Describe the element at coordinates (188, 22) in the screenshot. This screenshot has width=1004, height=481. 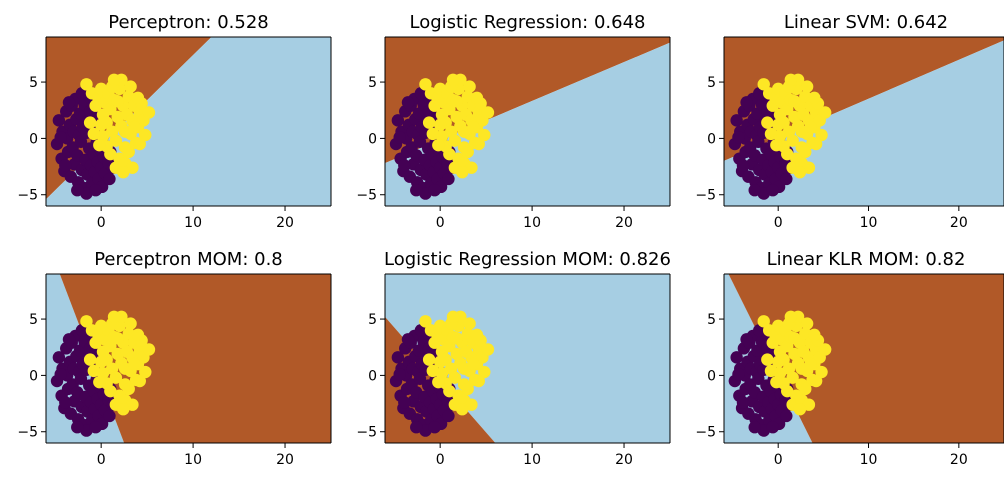
I see `subplot-title: Perceptron: 0.528` at that location.